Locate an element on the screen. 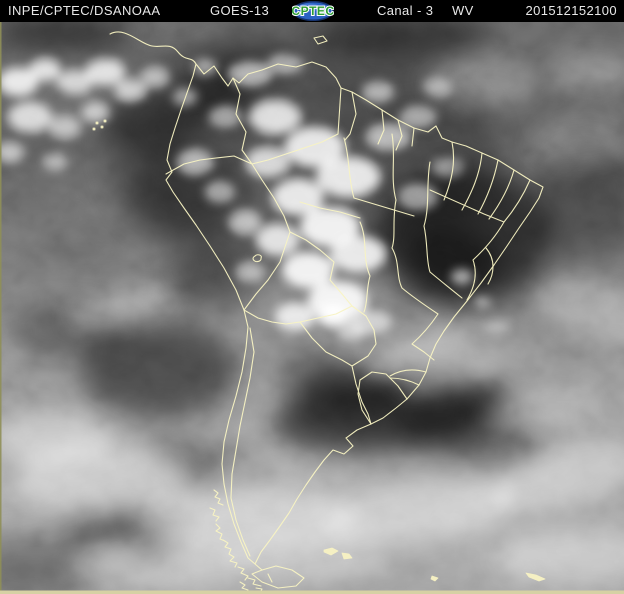  cptec-logo: CPTEC is located at coordinates (313, 11).